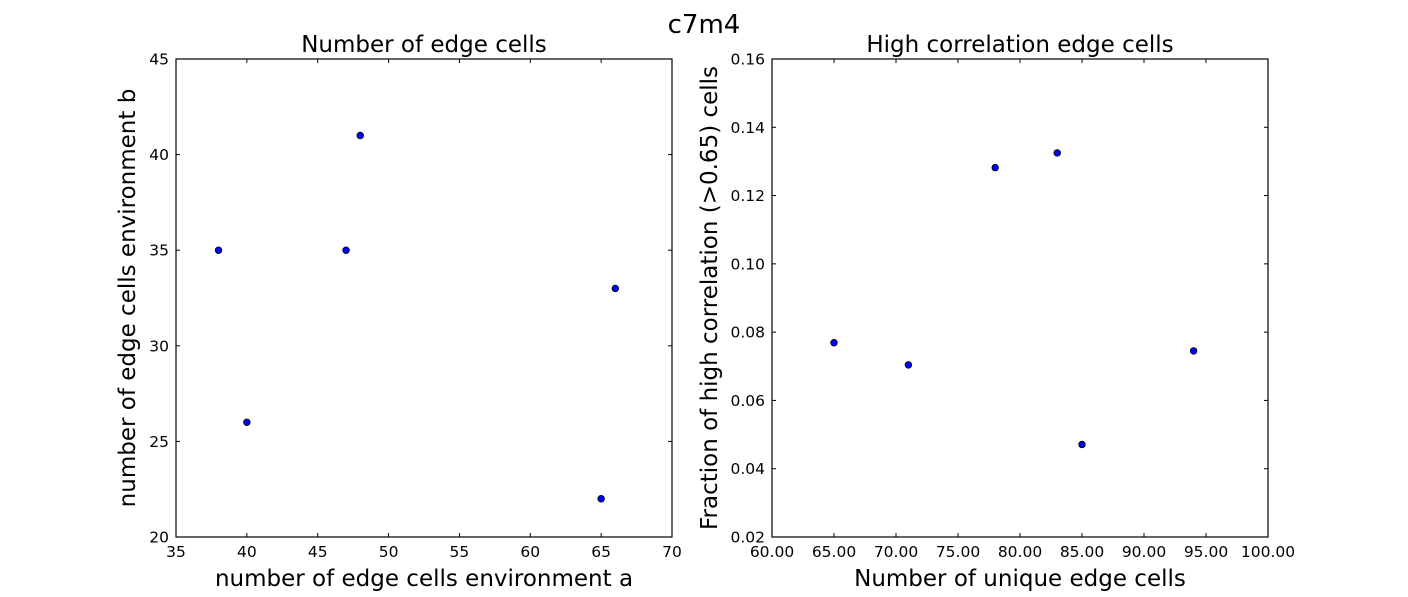  I want to click on plot-right-xtick-label: 65.00, so click(834, 552).